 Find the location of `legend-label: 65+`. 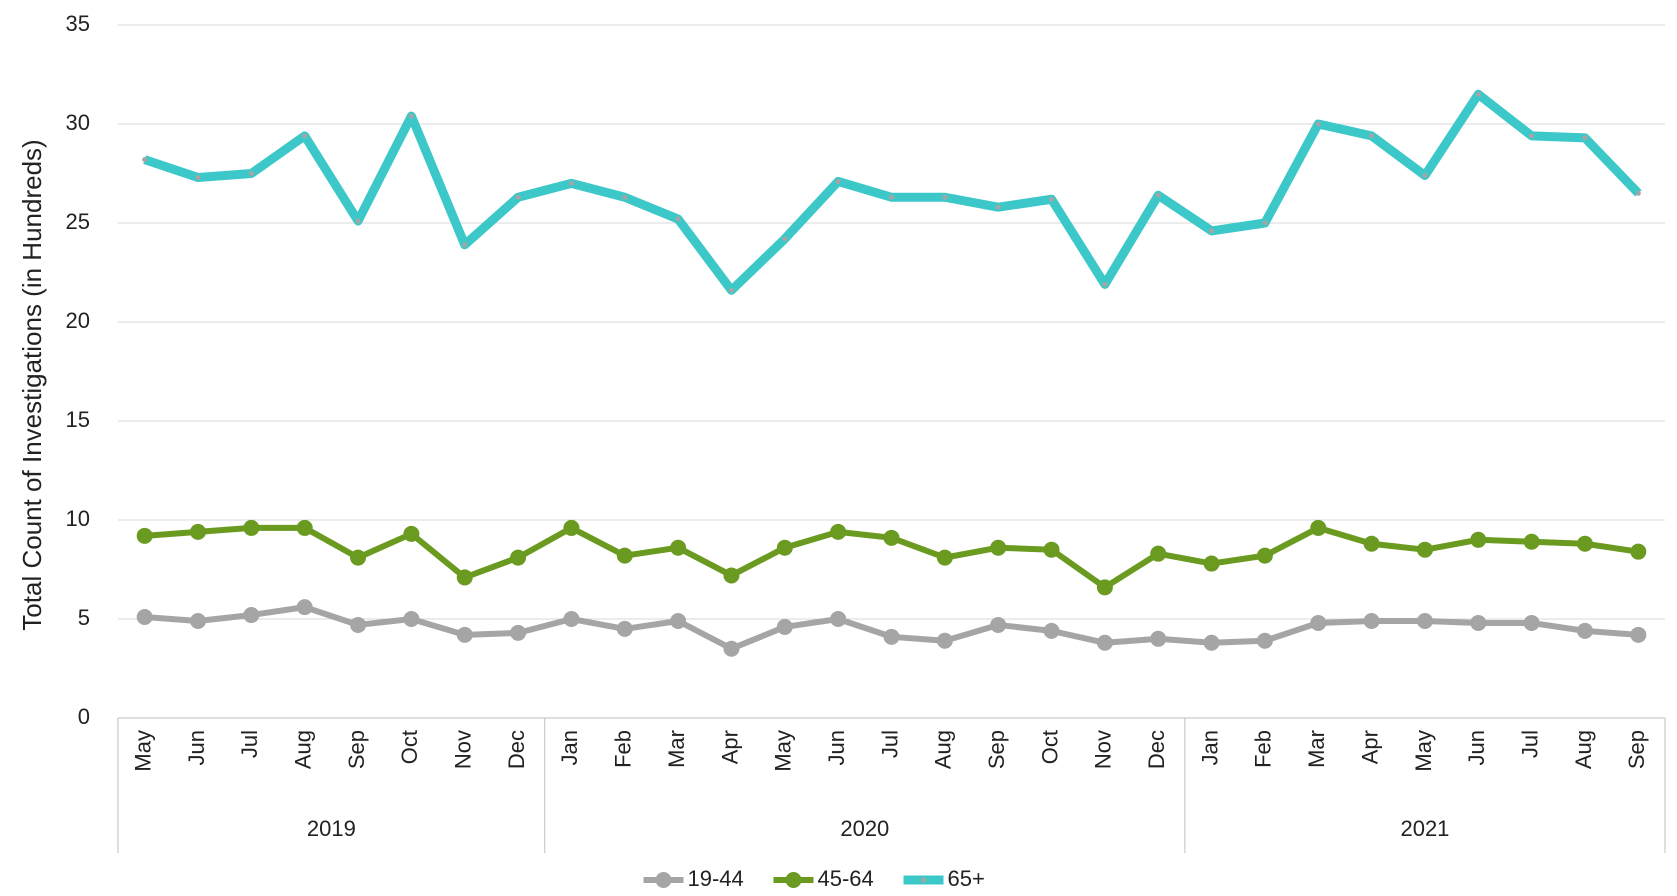

legend-label: 65+ is located at coordinates (966, 878).